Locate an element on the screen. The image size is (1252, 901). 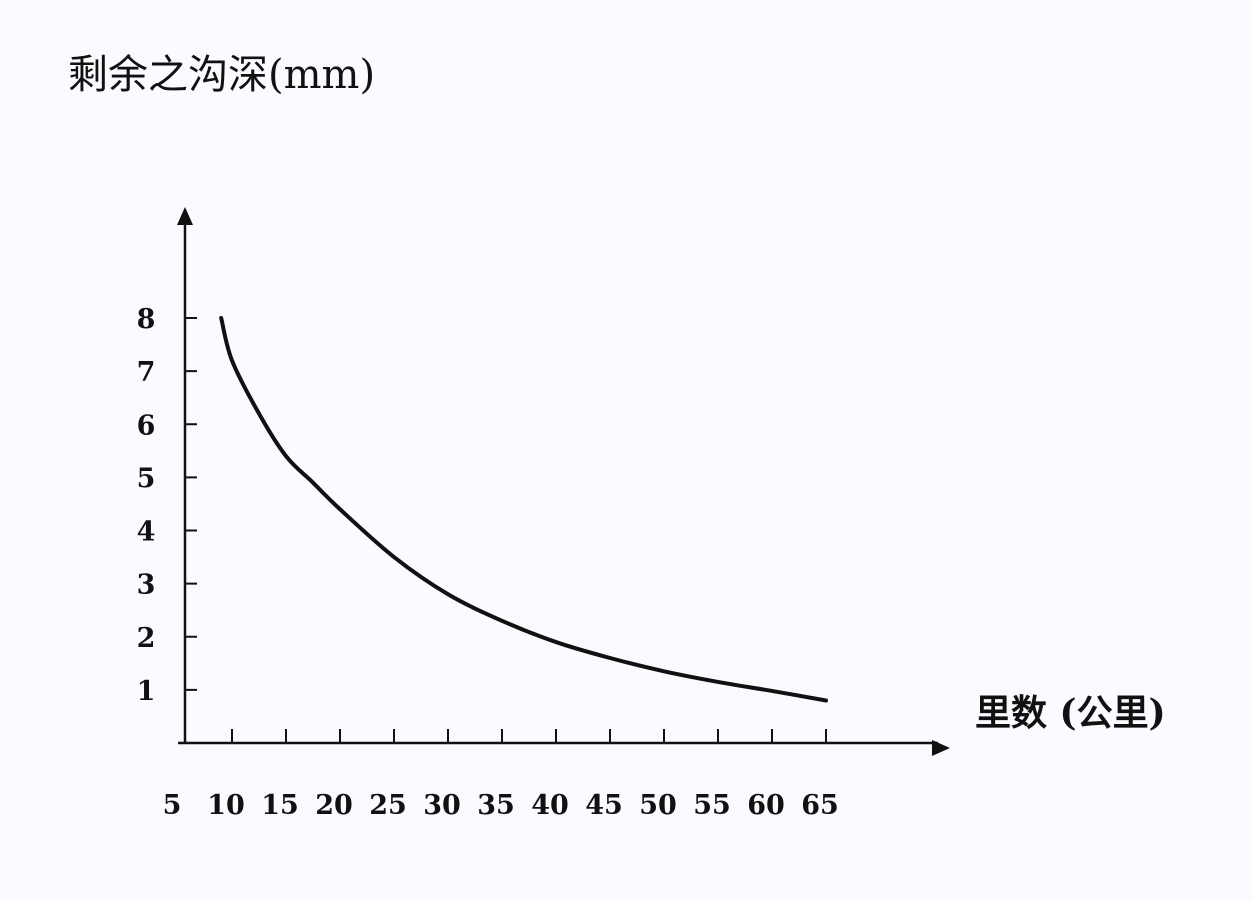
x-tick-label: 20 is located at coordinates (334, 805).